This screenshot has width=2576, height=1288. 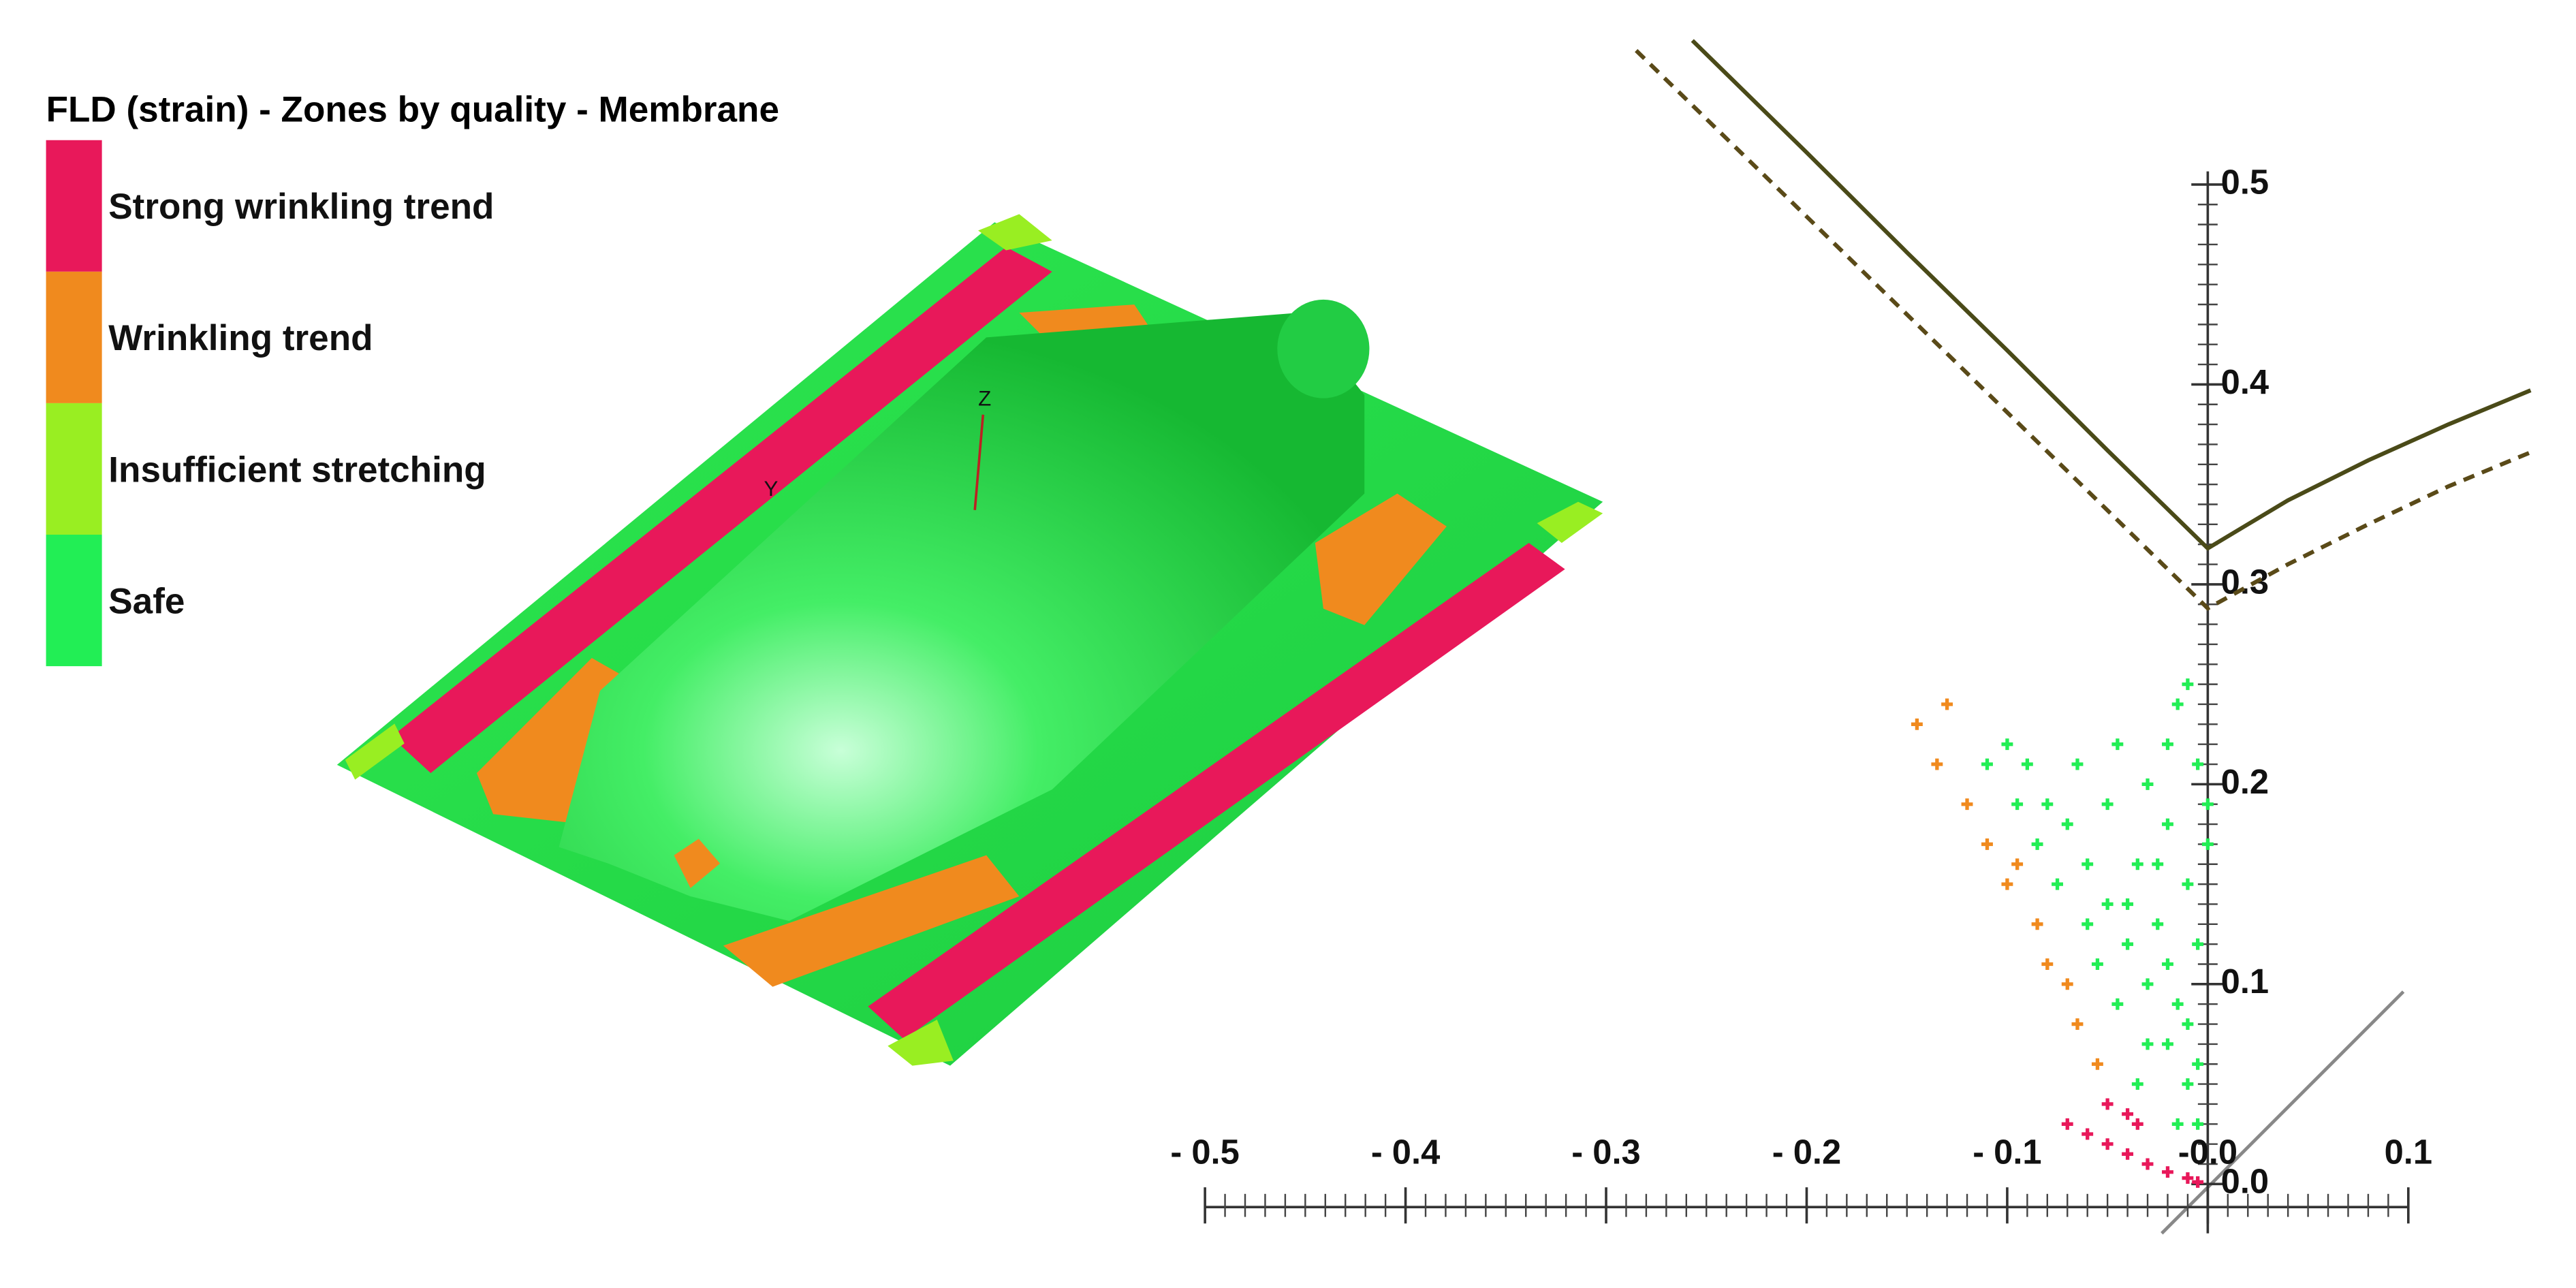 I want to click on y-tick-label: 0.5, so click(x=2245, y=181).